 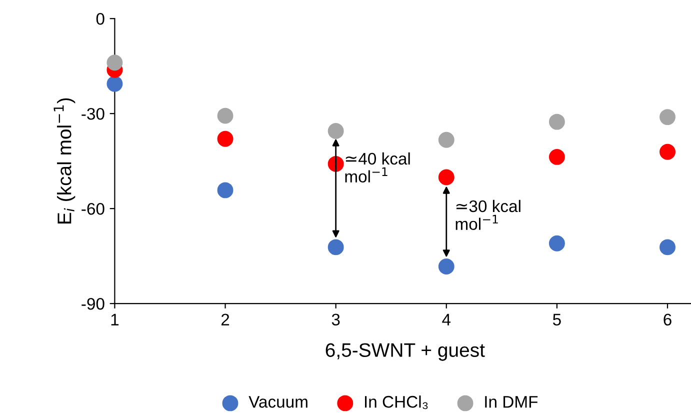 What do you see at coordinates (93, 208) in the screenshot?
I see `y-tick-label: -60` at bounding box center [93, 208].